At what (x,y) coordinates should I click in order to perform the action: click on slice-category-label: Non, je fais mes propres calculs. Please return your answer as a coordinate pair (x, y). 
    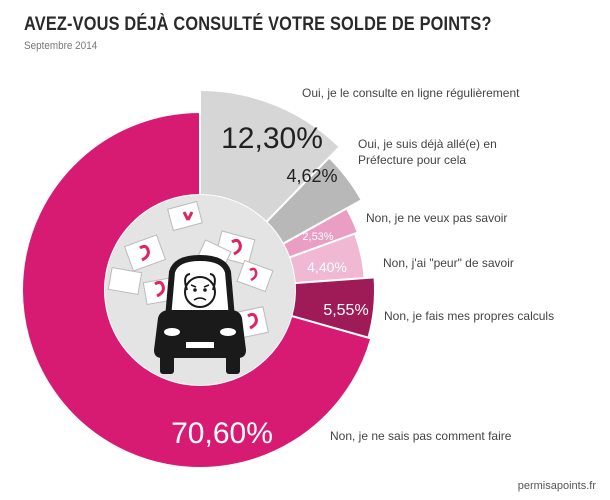
    Looking at the image, I should click on (469, 316).